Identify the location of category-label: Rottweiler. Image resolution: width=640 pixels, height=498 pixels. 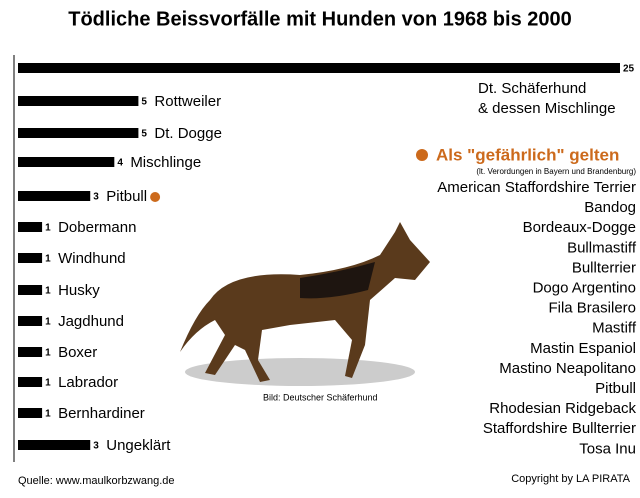
(187, 101).